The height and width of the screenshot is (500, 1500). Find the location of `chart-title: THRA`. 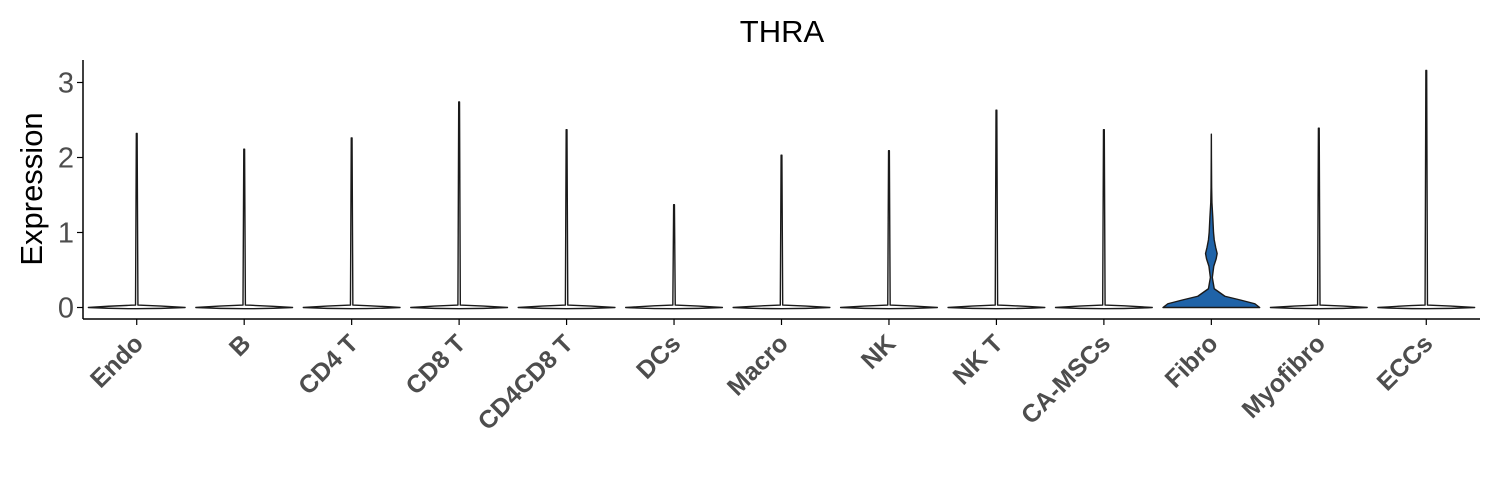

chart-title: THRA is located at coordinates (782, 31).